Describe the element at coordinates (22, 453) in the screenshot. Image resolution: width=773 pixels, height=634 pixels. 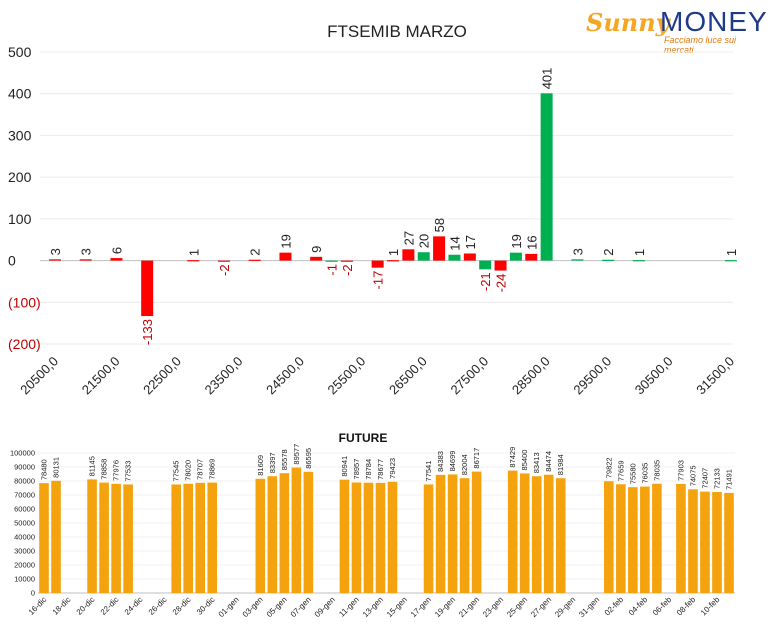
I see `bottom-y-tick-label: 100000` at that location.